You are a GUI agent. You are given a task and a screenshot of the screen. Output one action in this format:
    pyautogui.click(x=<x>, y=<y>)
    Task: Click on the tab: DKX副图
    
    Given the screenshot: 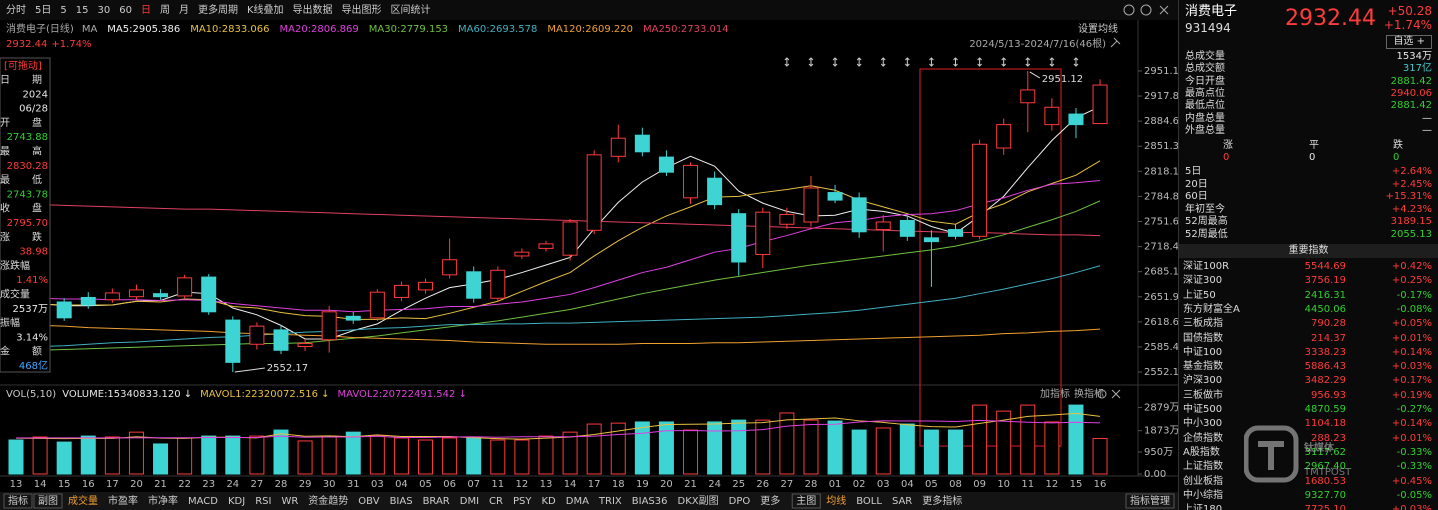 What is the action you would take?
    pyautogui.click(x=698, y=501)
    